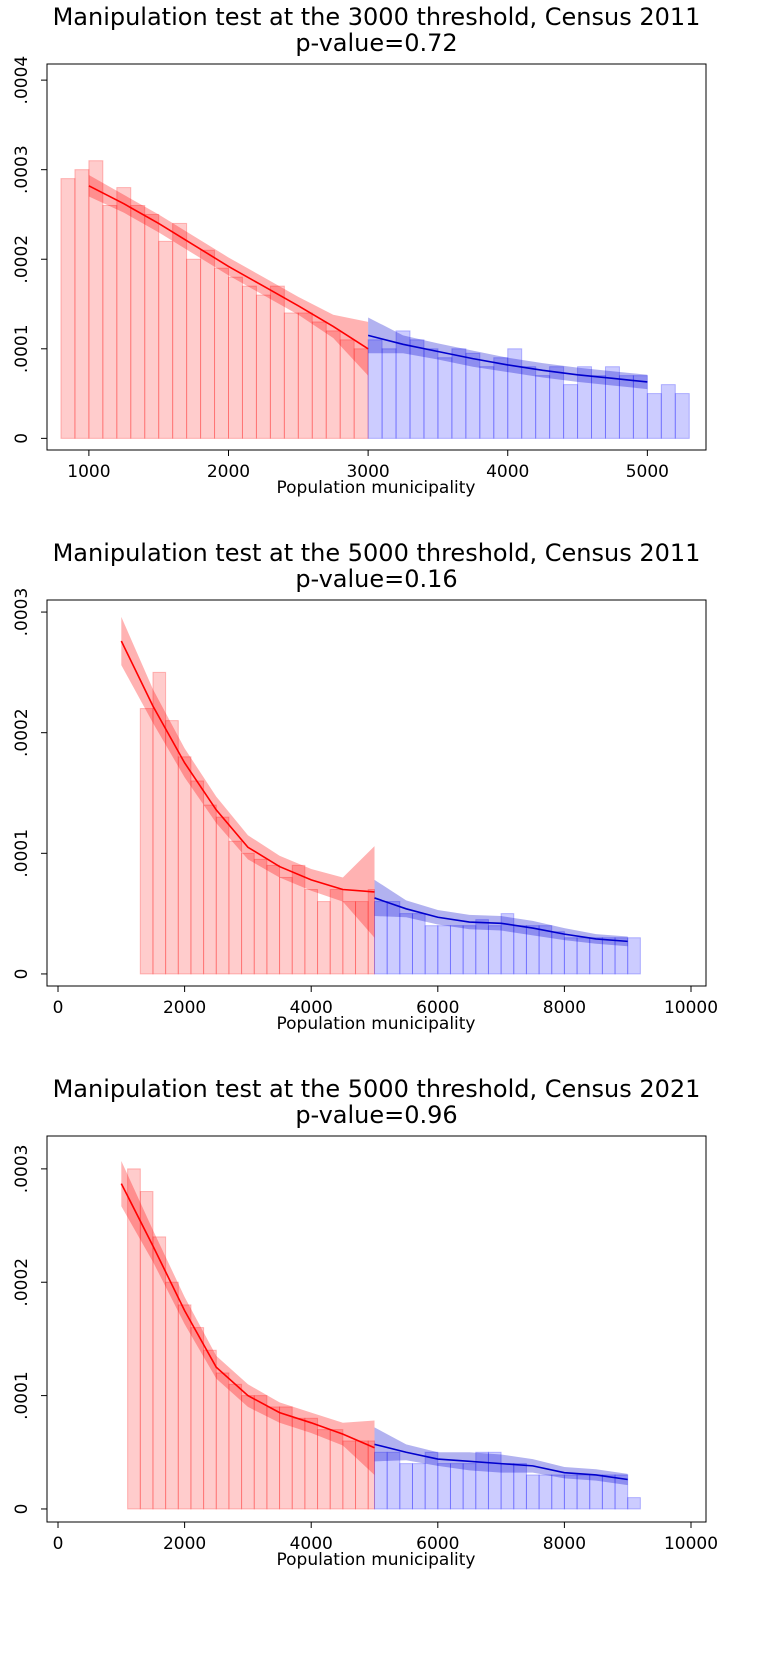  I want to click on x-tick-label: 1000, so click(88, 472).